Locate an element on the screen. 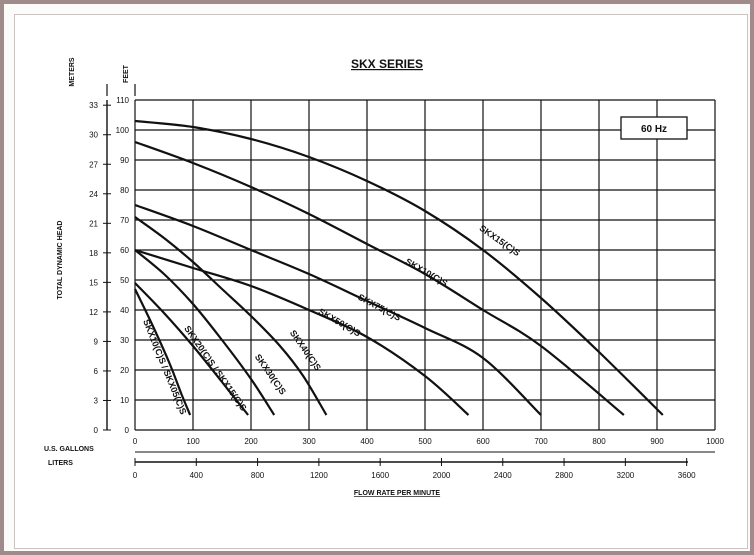 This screenshot has height=555, width=754. x-tick-label-gallons: 900 is located at coordinates (657, 441).